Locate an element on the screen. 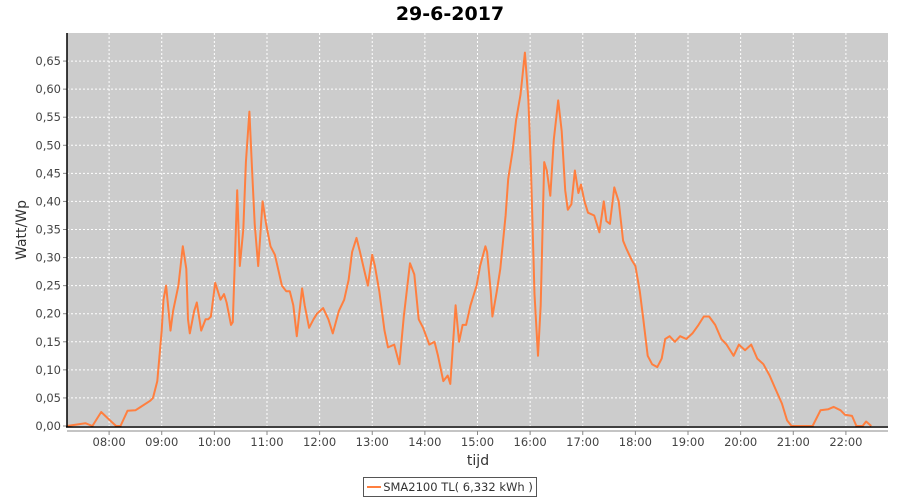  x-tick-label: 16:00 is located at coordinates (530, 442).